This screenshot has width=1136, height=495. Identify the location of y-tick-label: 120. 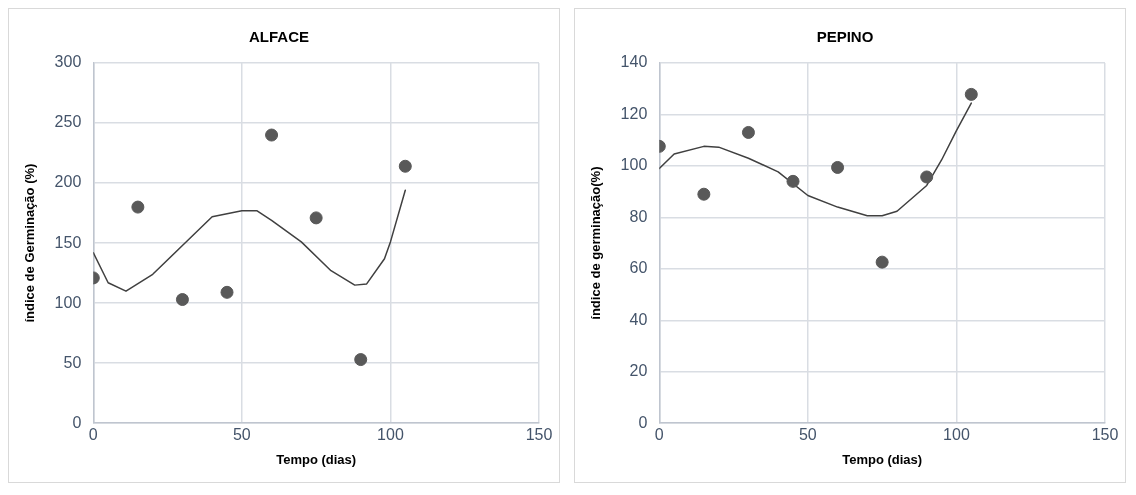
(634, 113).